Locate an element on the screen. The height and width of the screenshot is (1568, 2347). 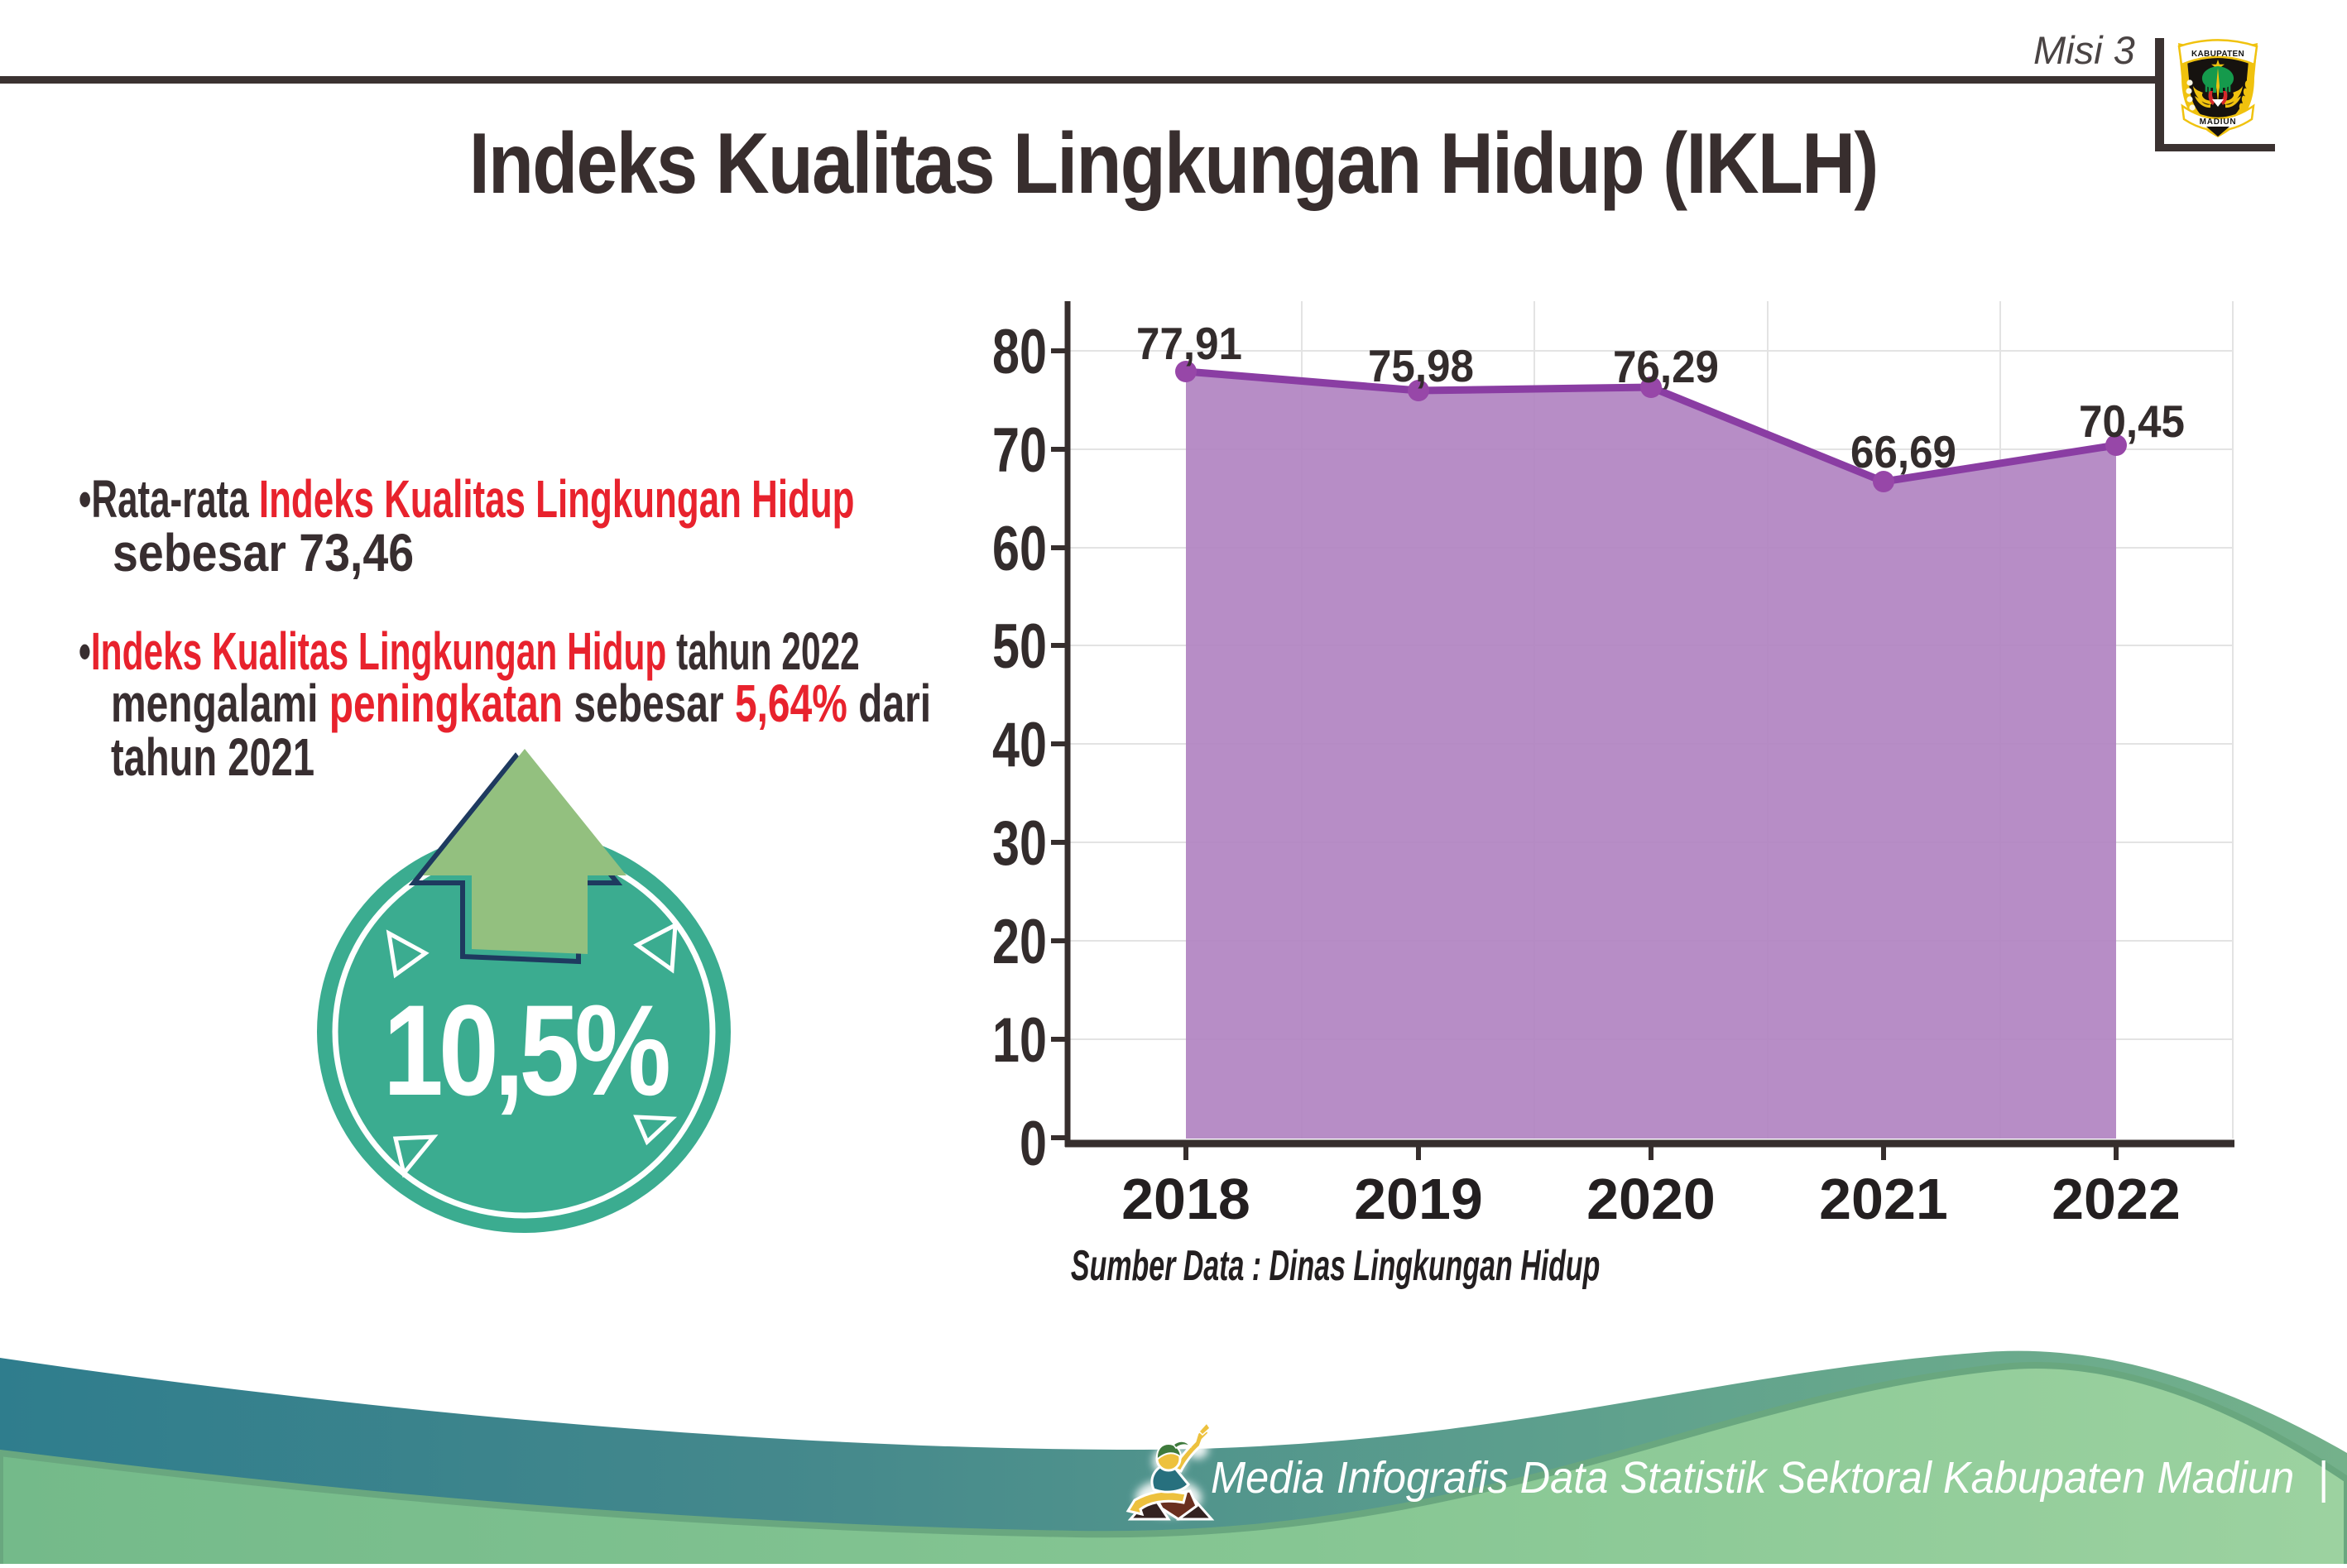
svg-text: 2018 is located at coordinates (1185, 1199).